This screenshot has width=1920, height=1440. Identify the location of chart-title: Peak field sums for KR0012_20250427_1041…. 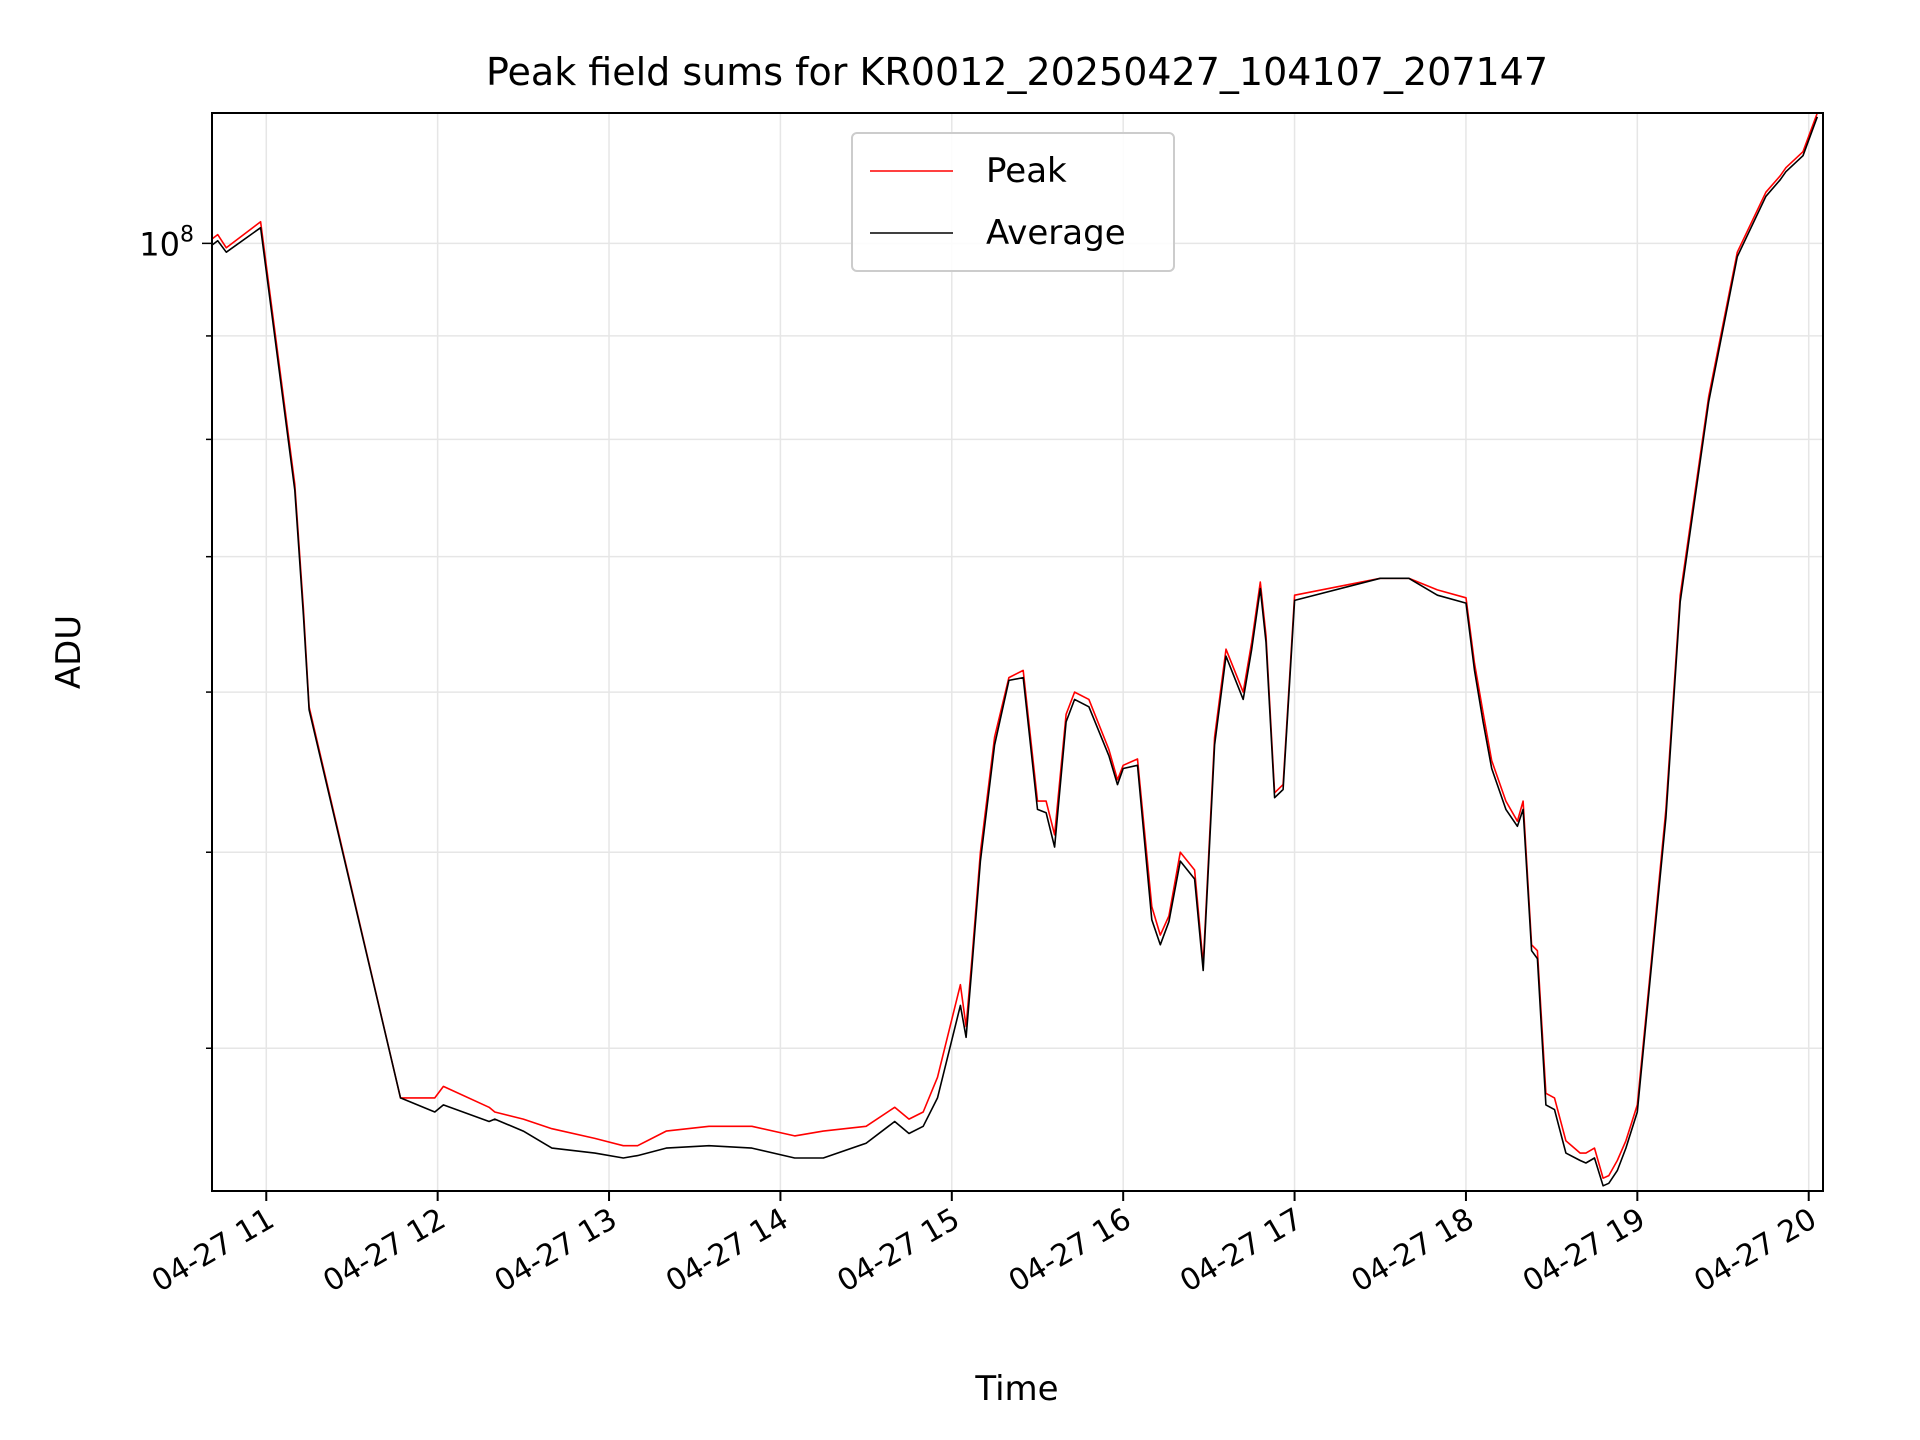
(1017, 72).